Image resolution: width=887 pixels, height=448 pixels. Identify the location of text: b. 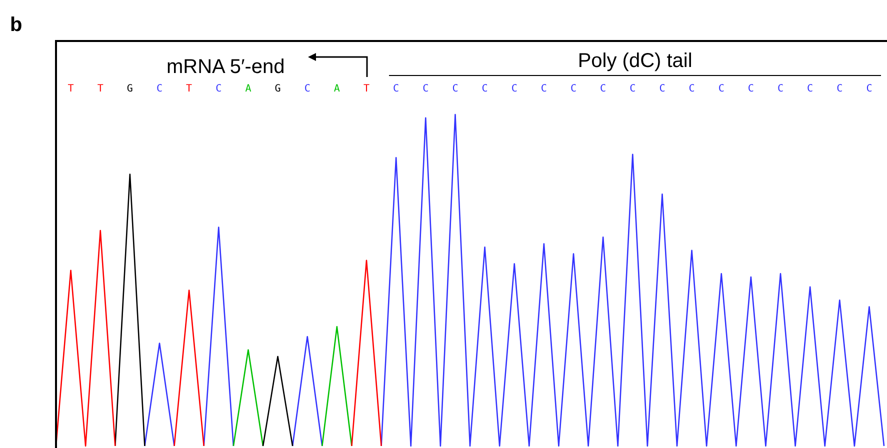
(16, 25).